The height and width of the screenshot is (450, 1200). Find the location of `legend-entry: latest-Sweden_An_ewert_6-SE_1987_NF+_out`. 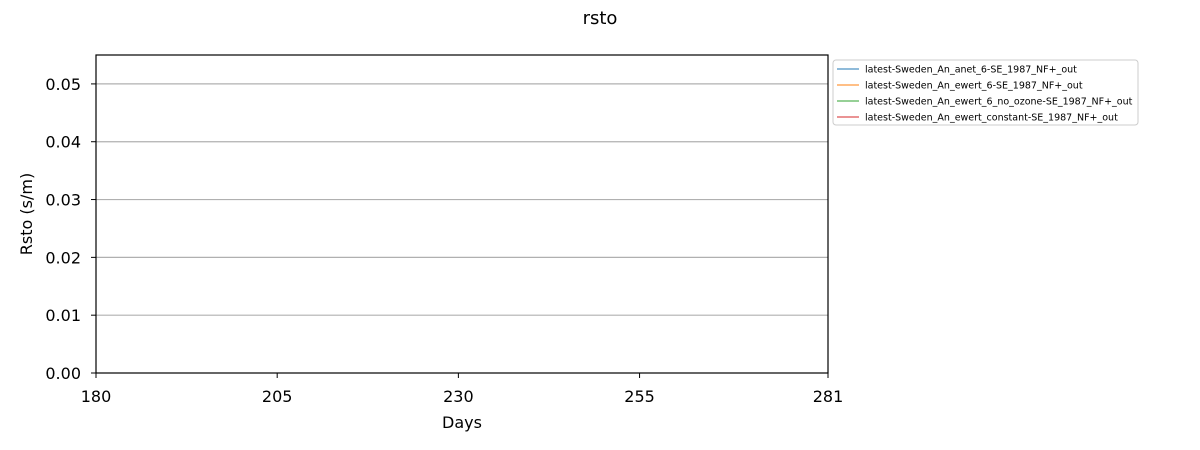

legend-entry: latest-Sweden_An_ewert_6-SE_1987_NF+_out is located at coordinates (974, 86).